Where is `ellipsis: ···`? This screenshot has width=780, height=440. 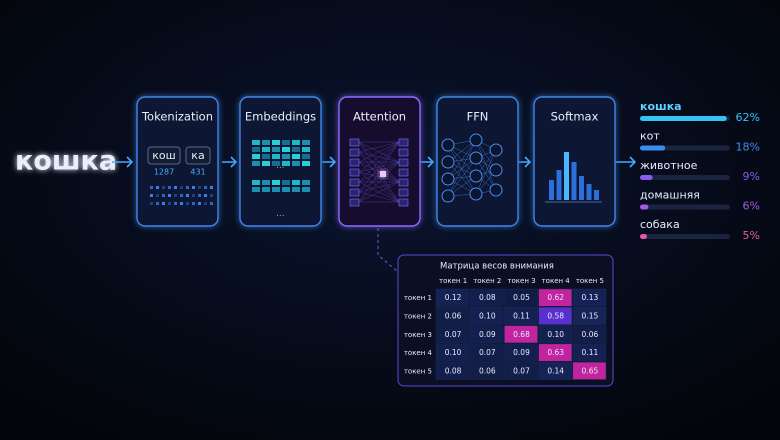
ellipsis: ··· is located at coordinates (280, 169).